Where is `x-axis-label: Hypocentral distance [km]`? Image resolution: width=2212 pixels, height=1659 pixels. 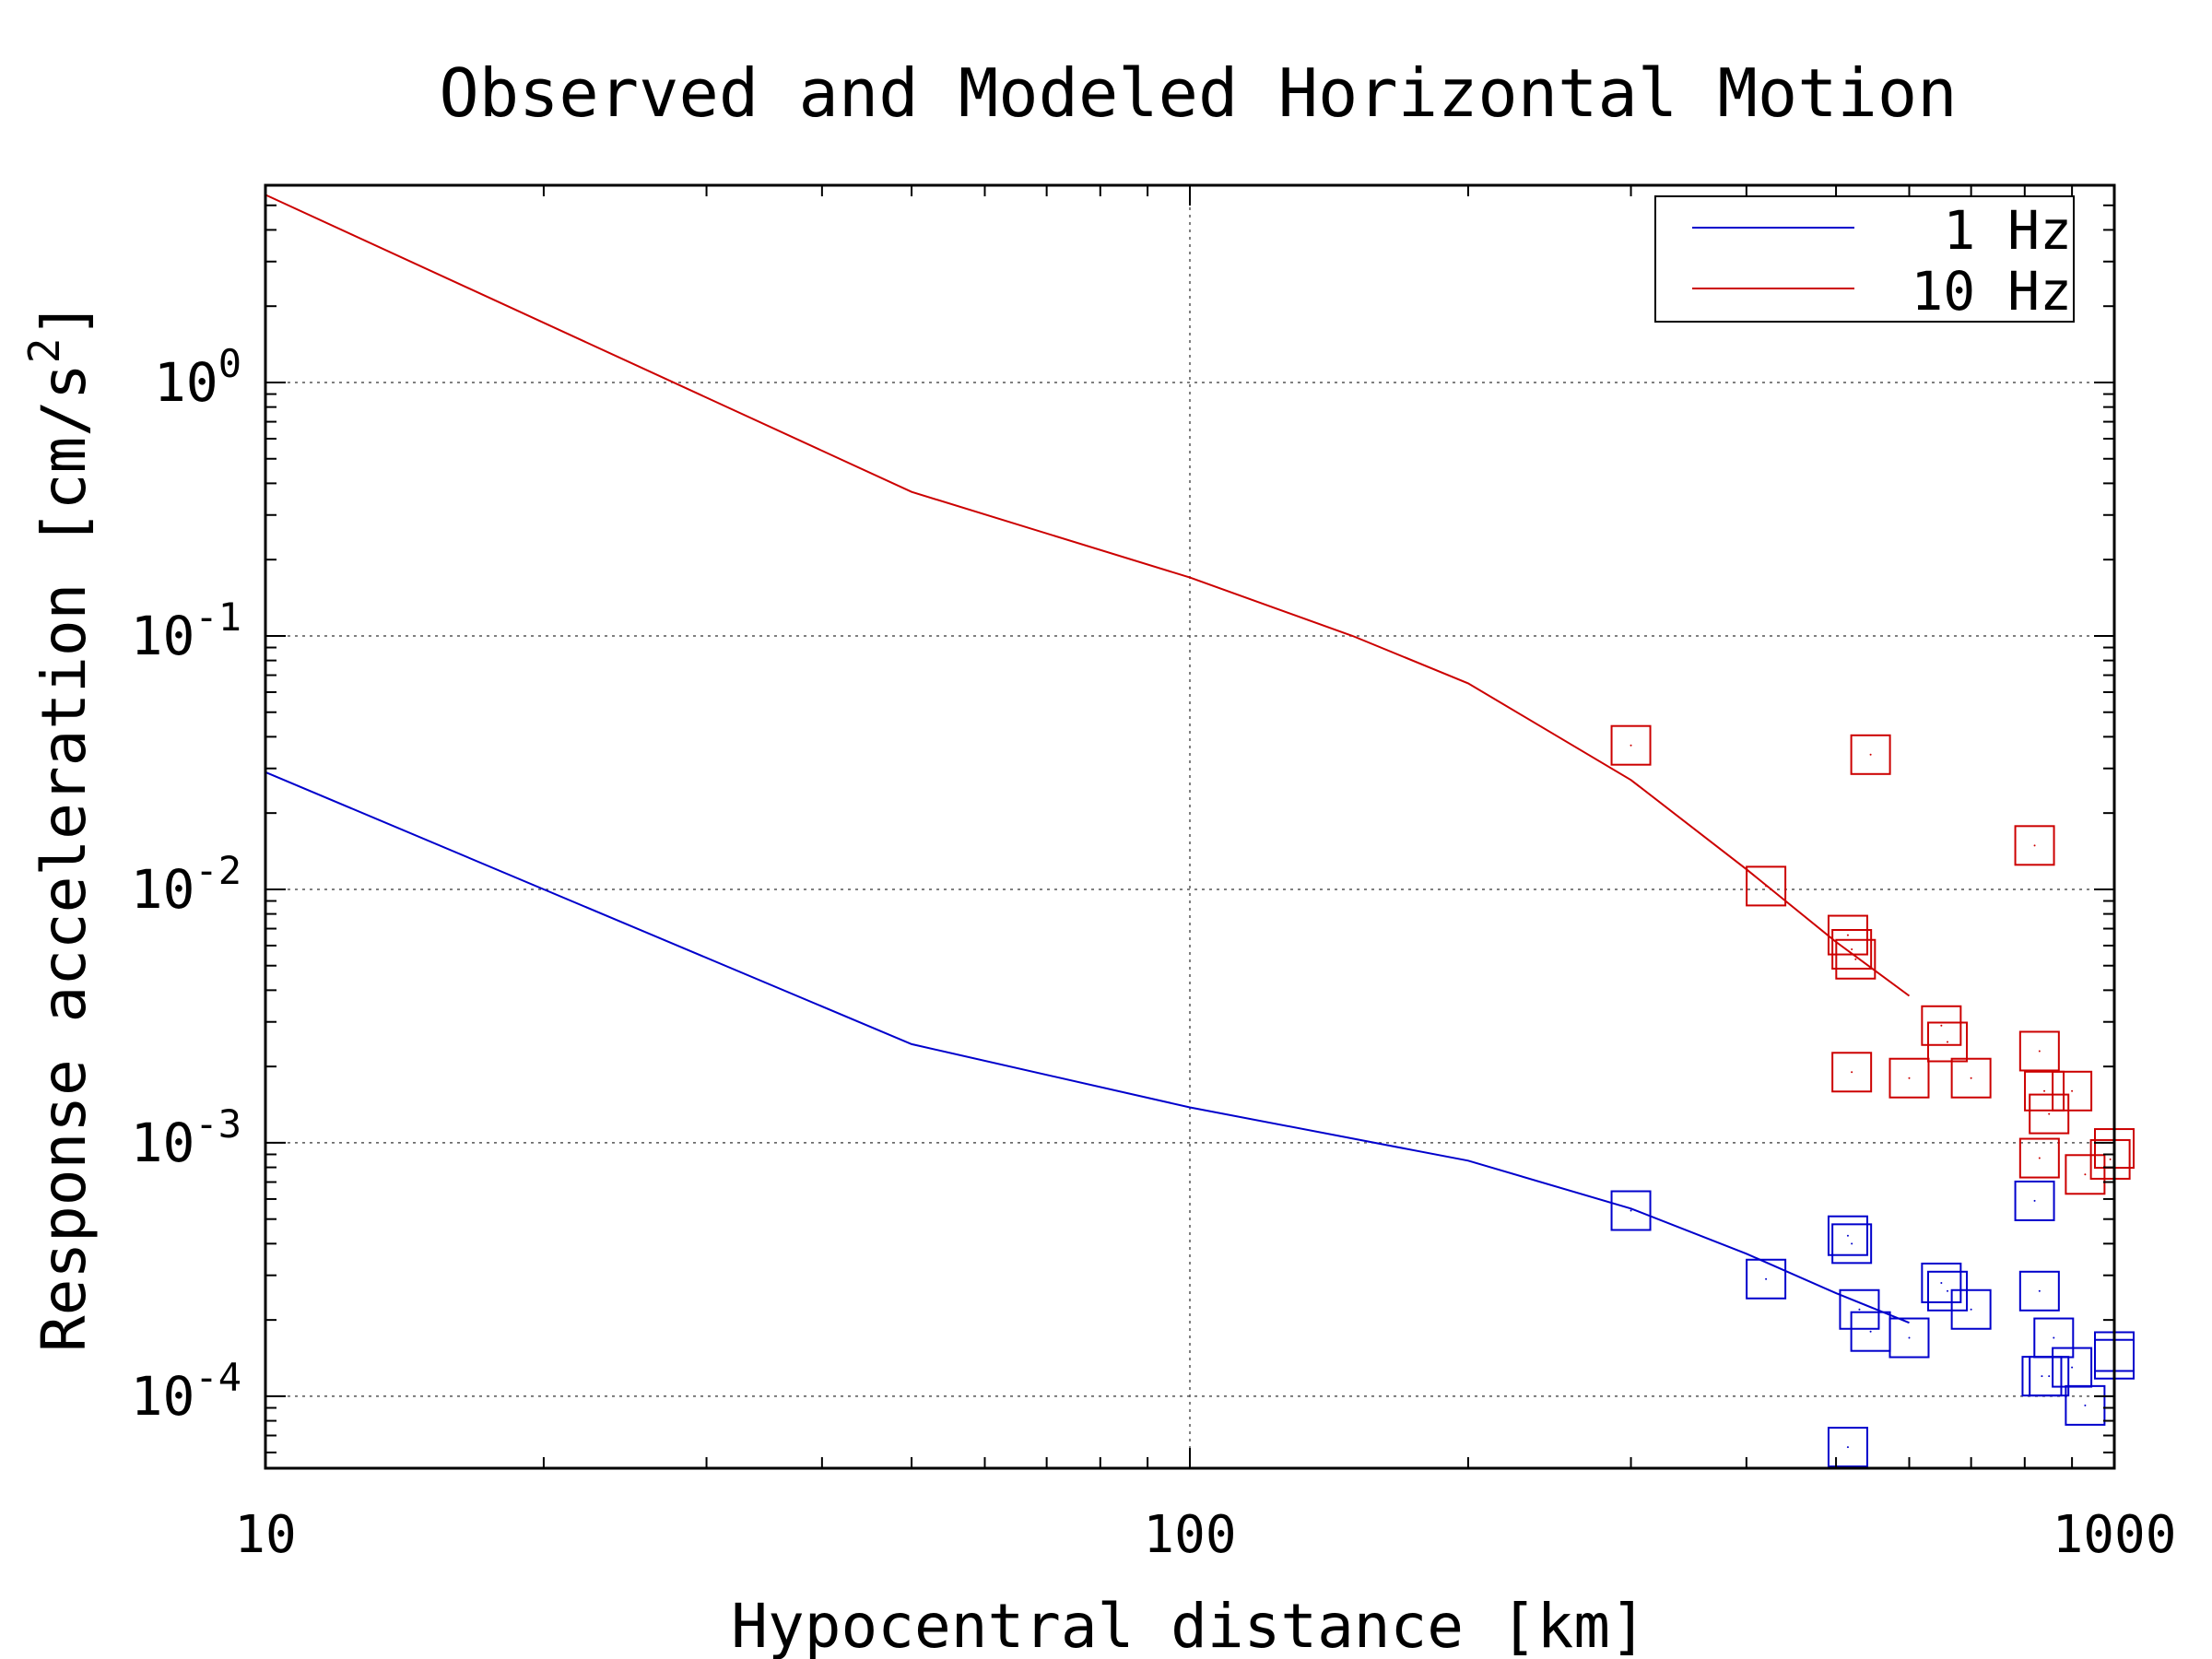
x-axis-label: Hypocentral distance [km] is located at coordinates (1188, 1625).